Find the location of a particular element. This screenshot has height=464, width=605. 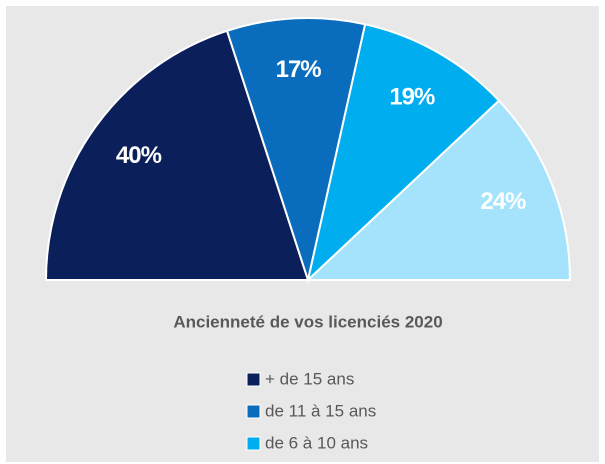

data-label: 19% is located at coordinates (412, 96).